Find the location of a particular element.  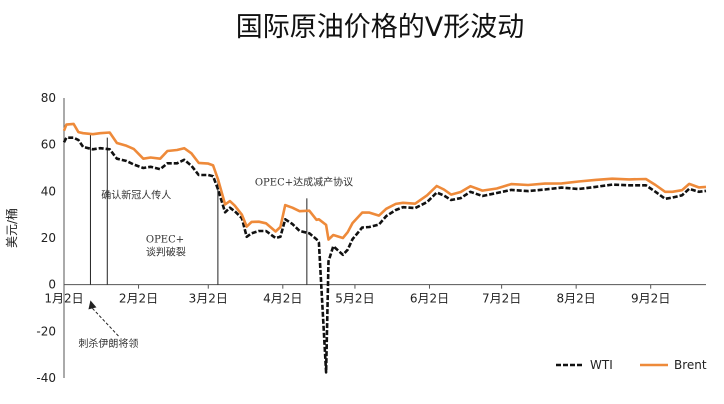

y-axis-label: 美元/桶 is located at coordinates (11, 228).